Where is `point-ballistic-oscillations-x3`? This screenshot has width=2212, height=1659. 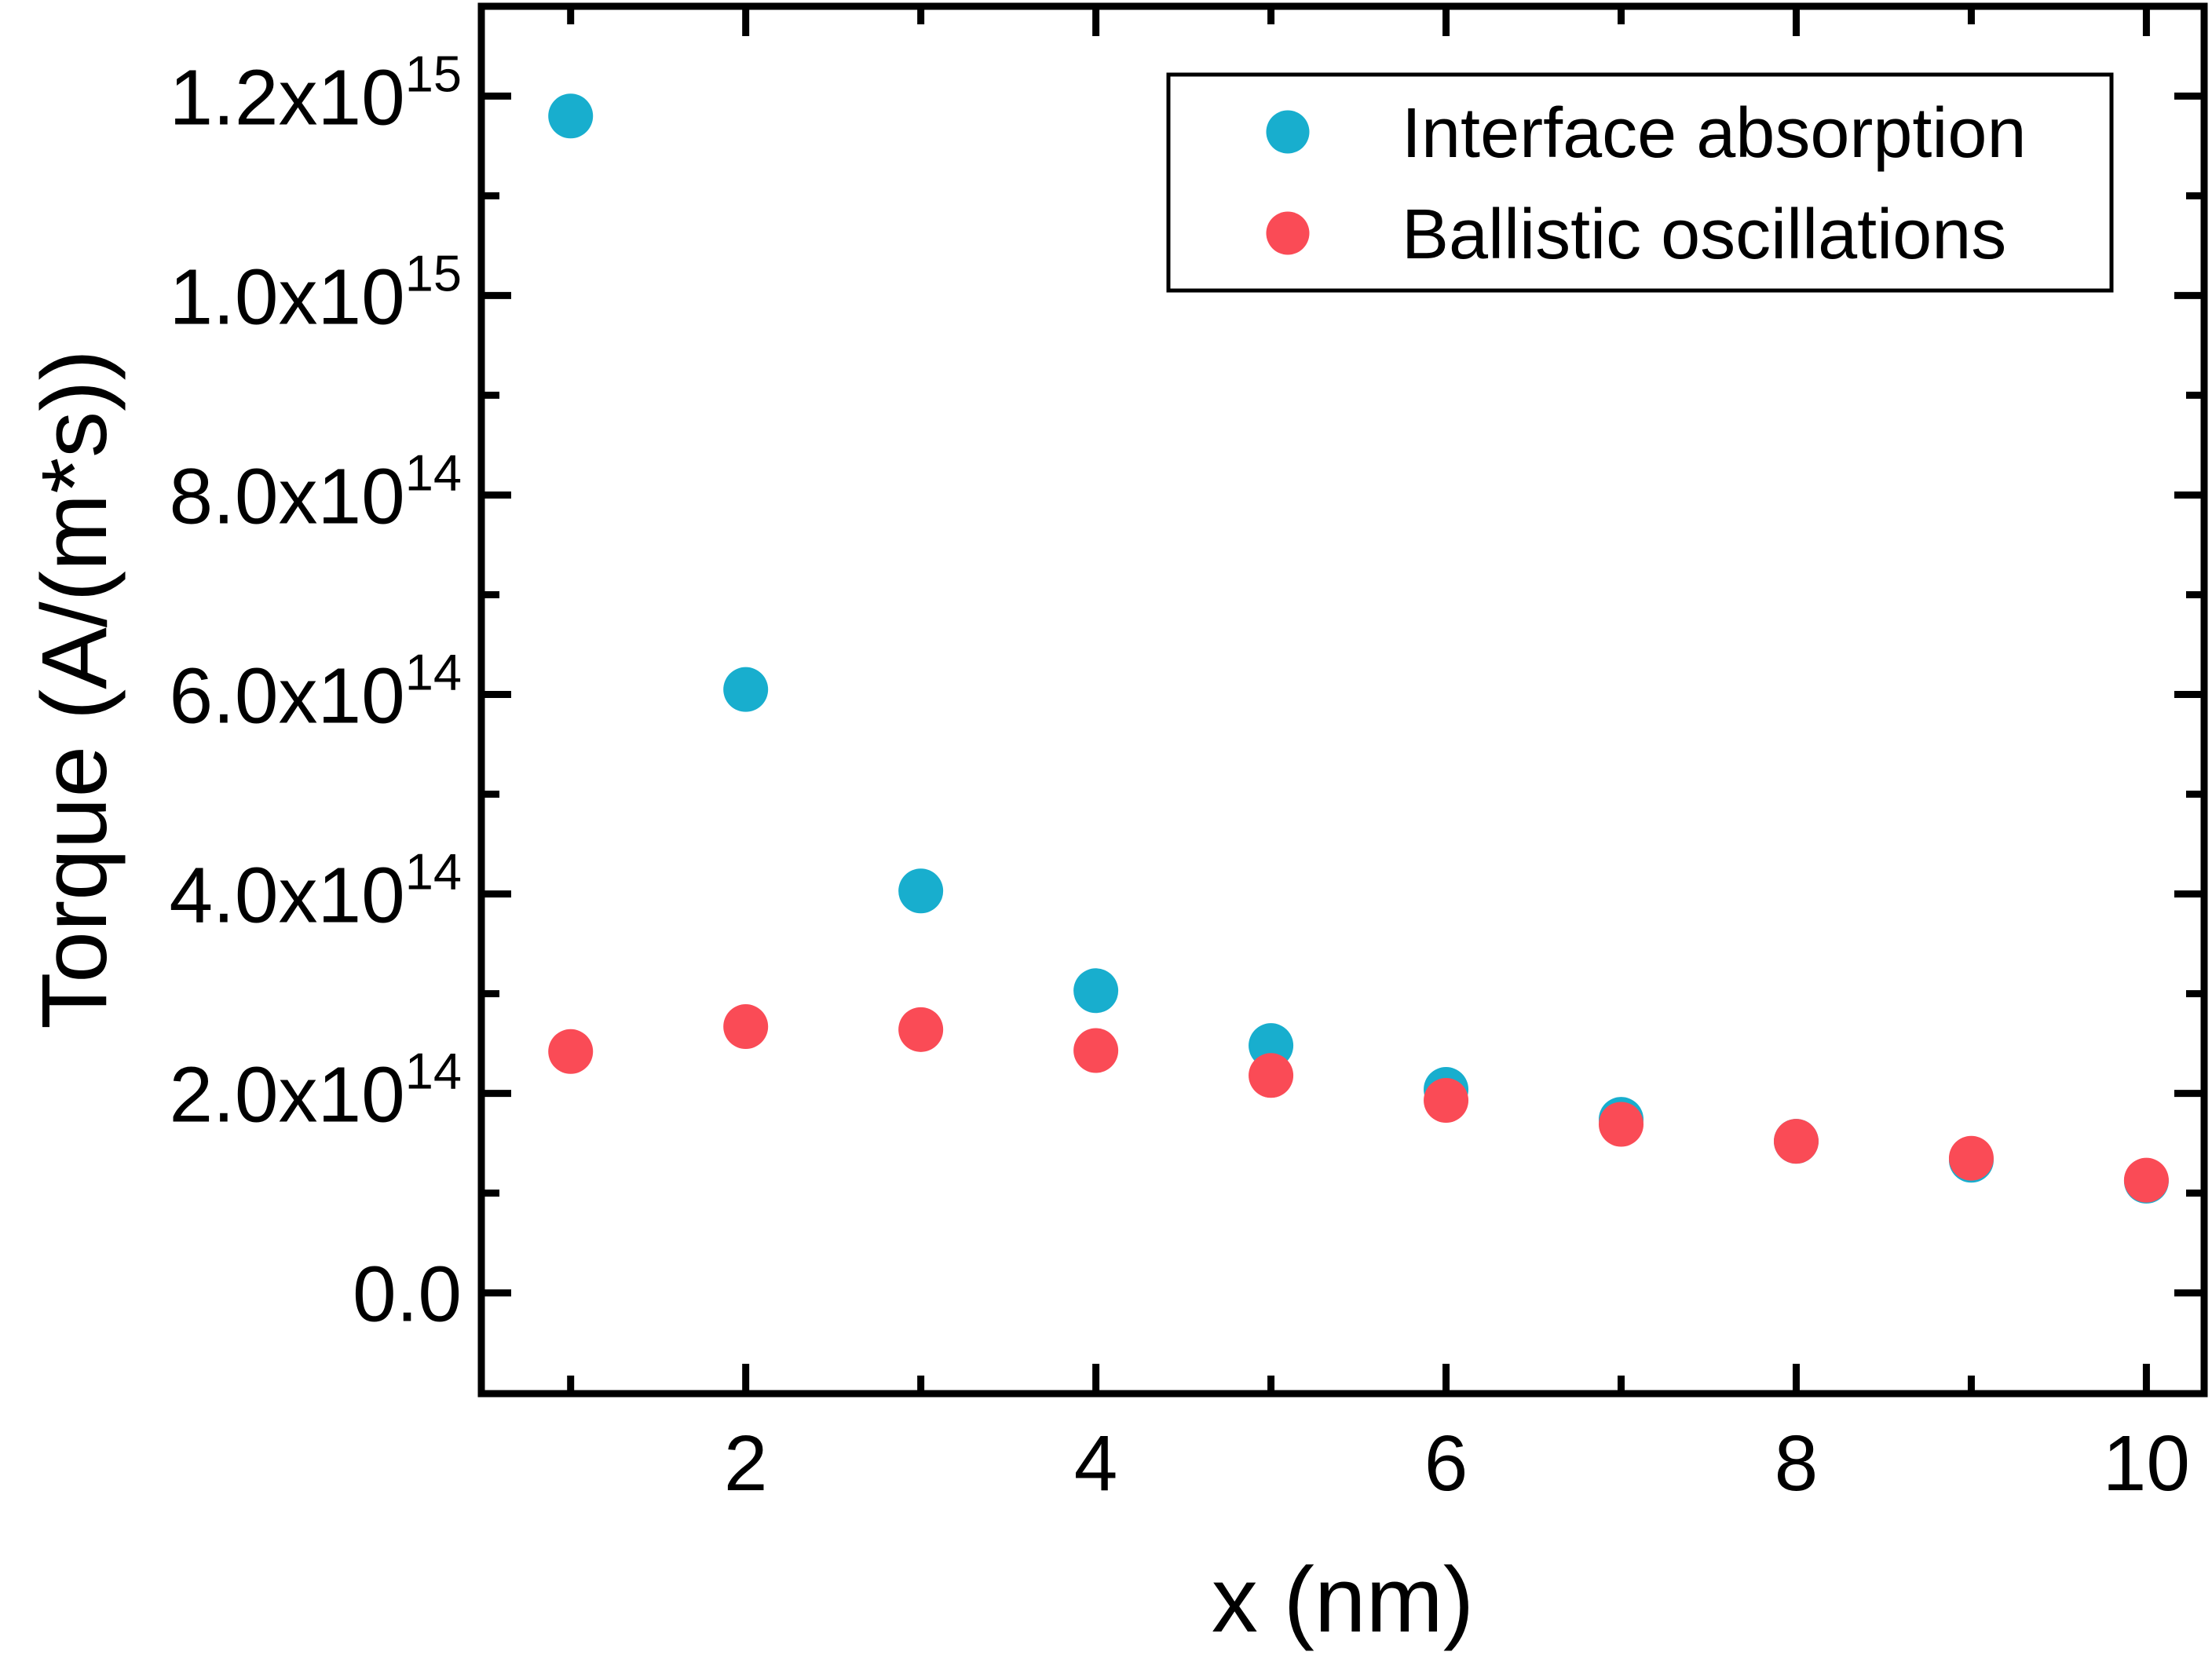 point-ballistic-oscillations-x3 is located at coordinates (921, 1029).